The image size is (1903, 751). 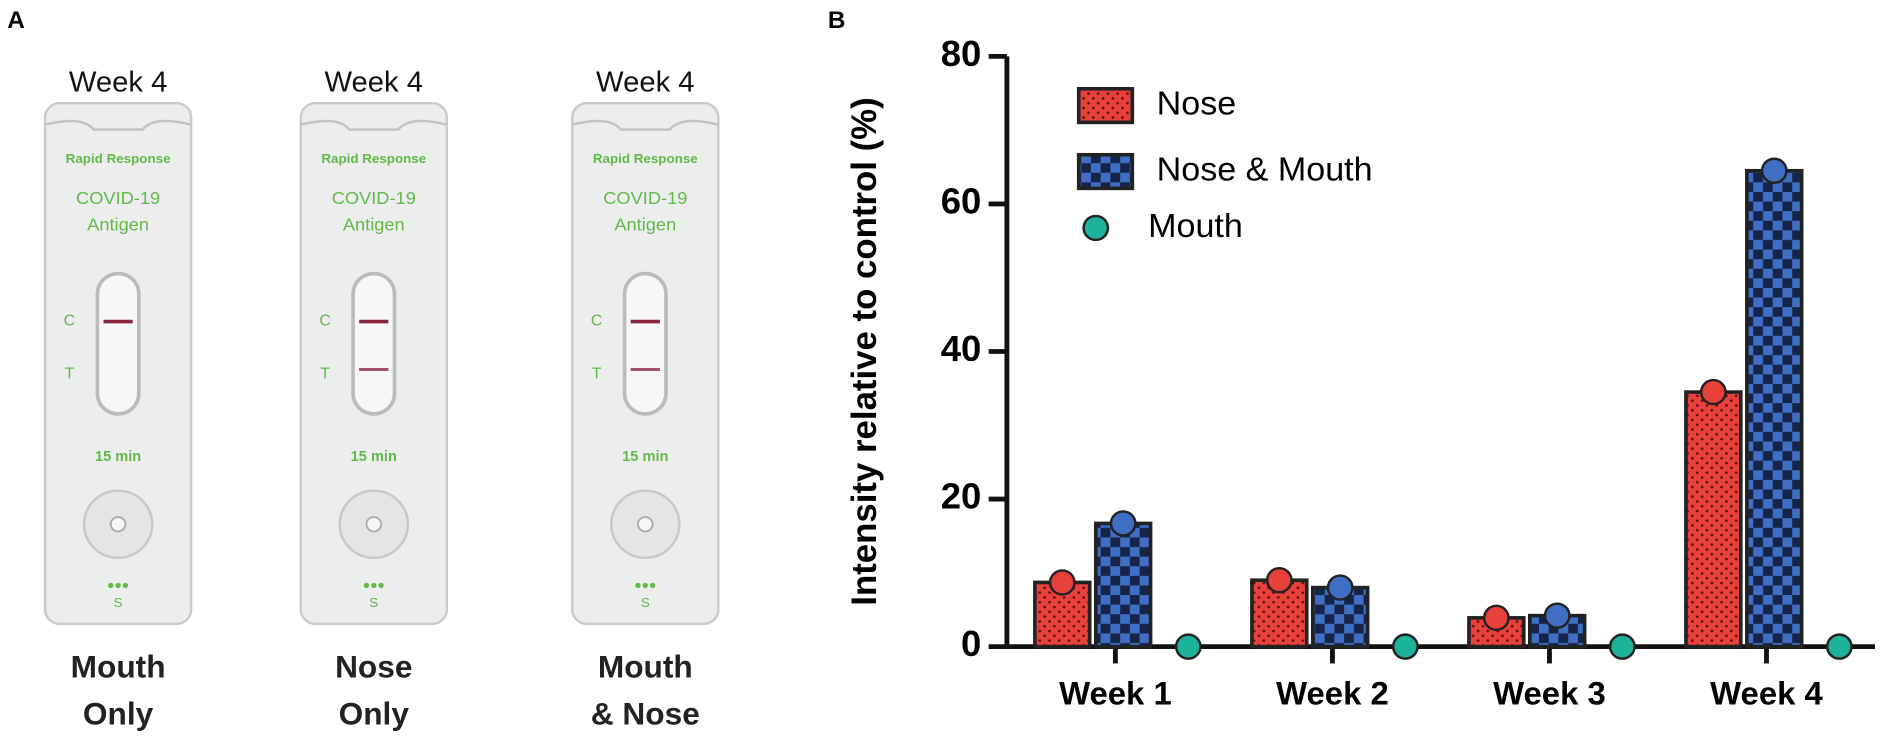 What do you see at coordinates (961, 496) in the screenshot?
I see `y-tick-label: 20` at bounding box center [961, 496].